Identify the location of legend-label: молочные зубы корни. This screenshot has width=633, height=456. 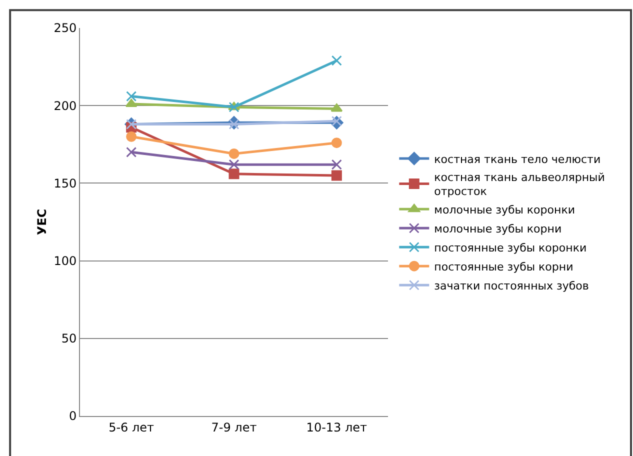
(498, 229).